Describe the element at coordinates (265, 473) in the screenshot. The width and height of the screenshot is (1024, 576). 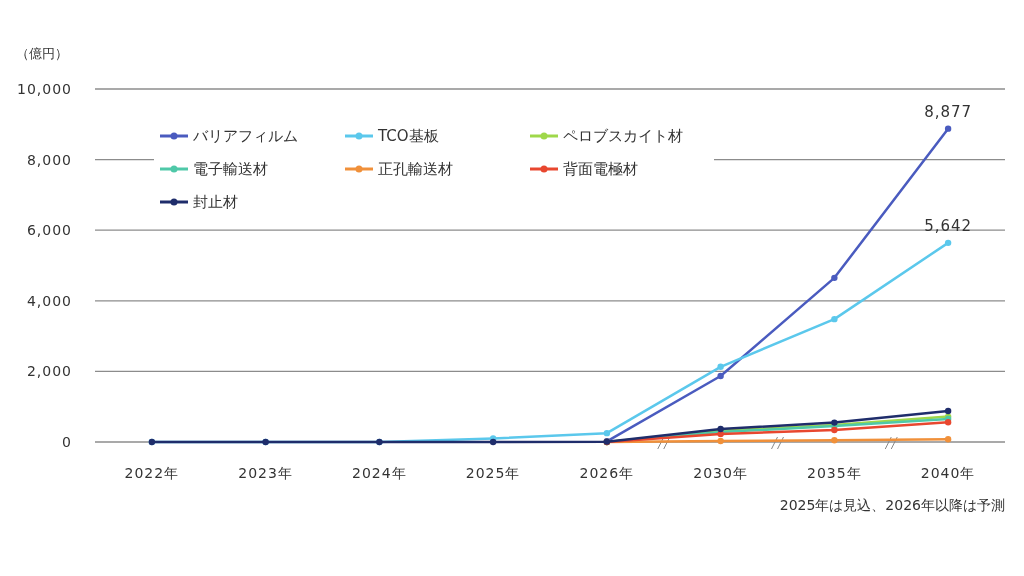
I see `x-tick-label: 2023年` at that location.